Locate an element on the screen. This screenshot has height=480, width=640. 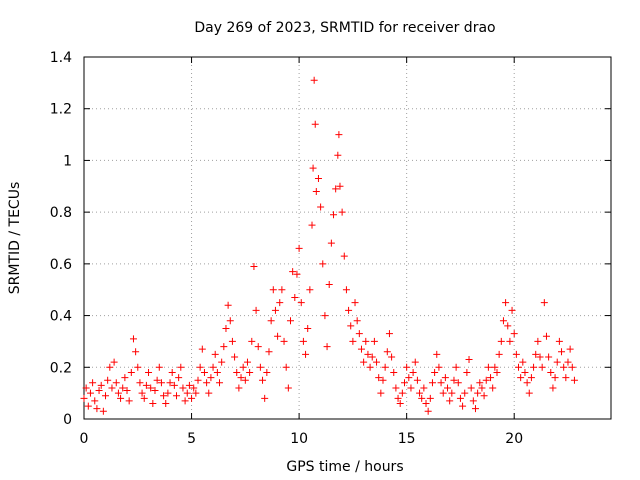
x-axis-label: GPS time / hours is located at coordinates (344, 467).